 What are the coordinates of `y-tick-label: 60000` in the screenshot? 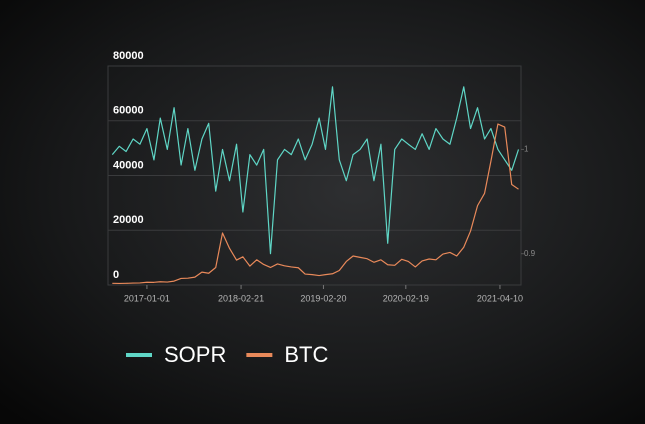 It's located at (128, 111).